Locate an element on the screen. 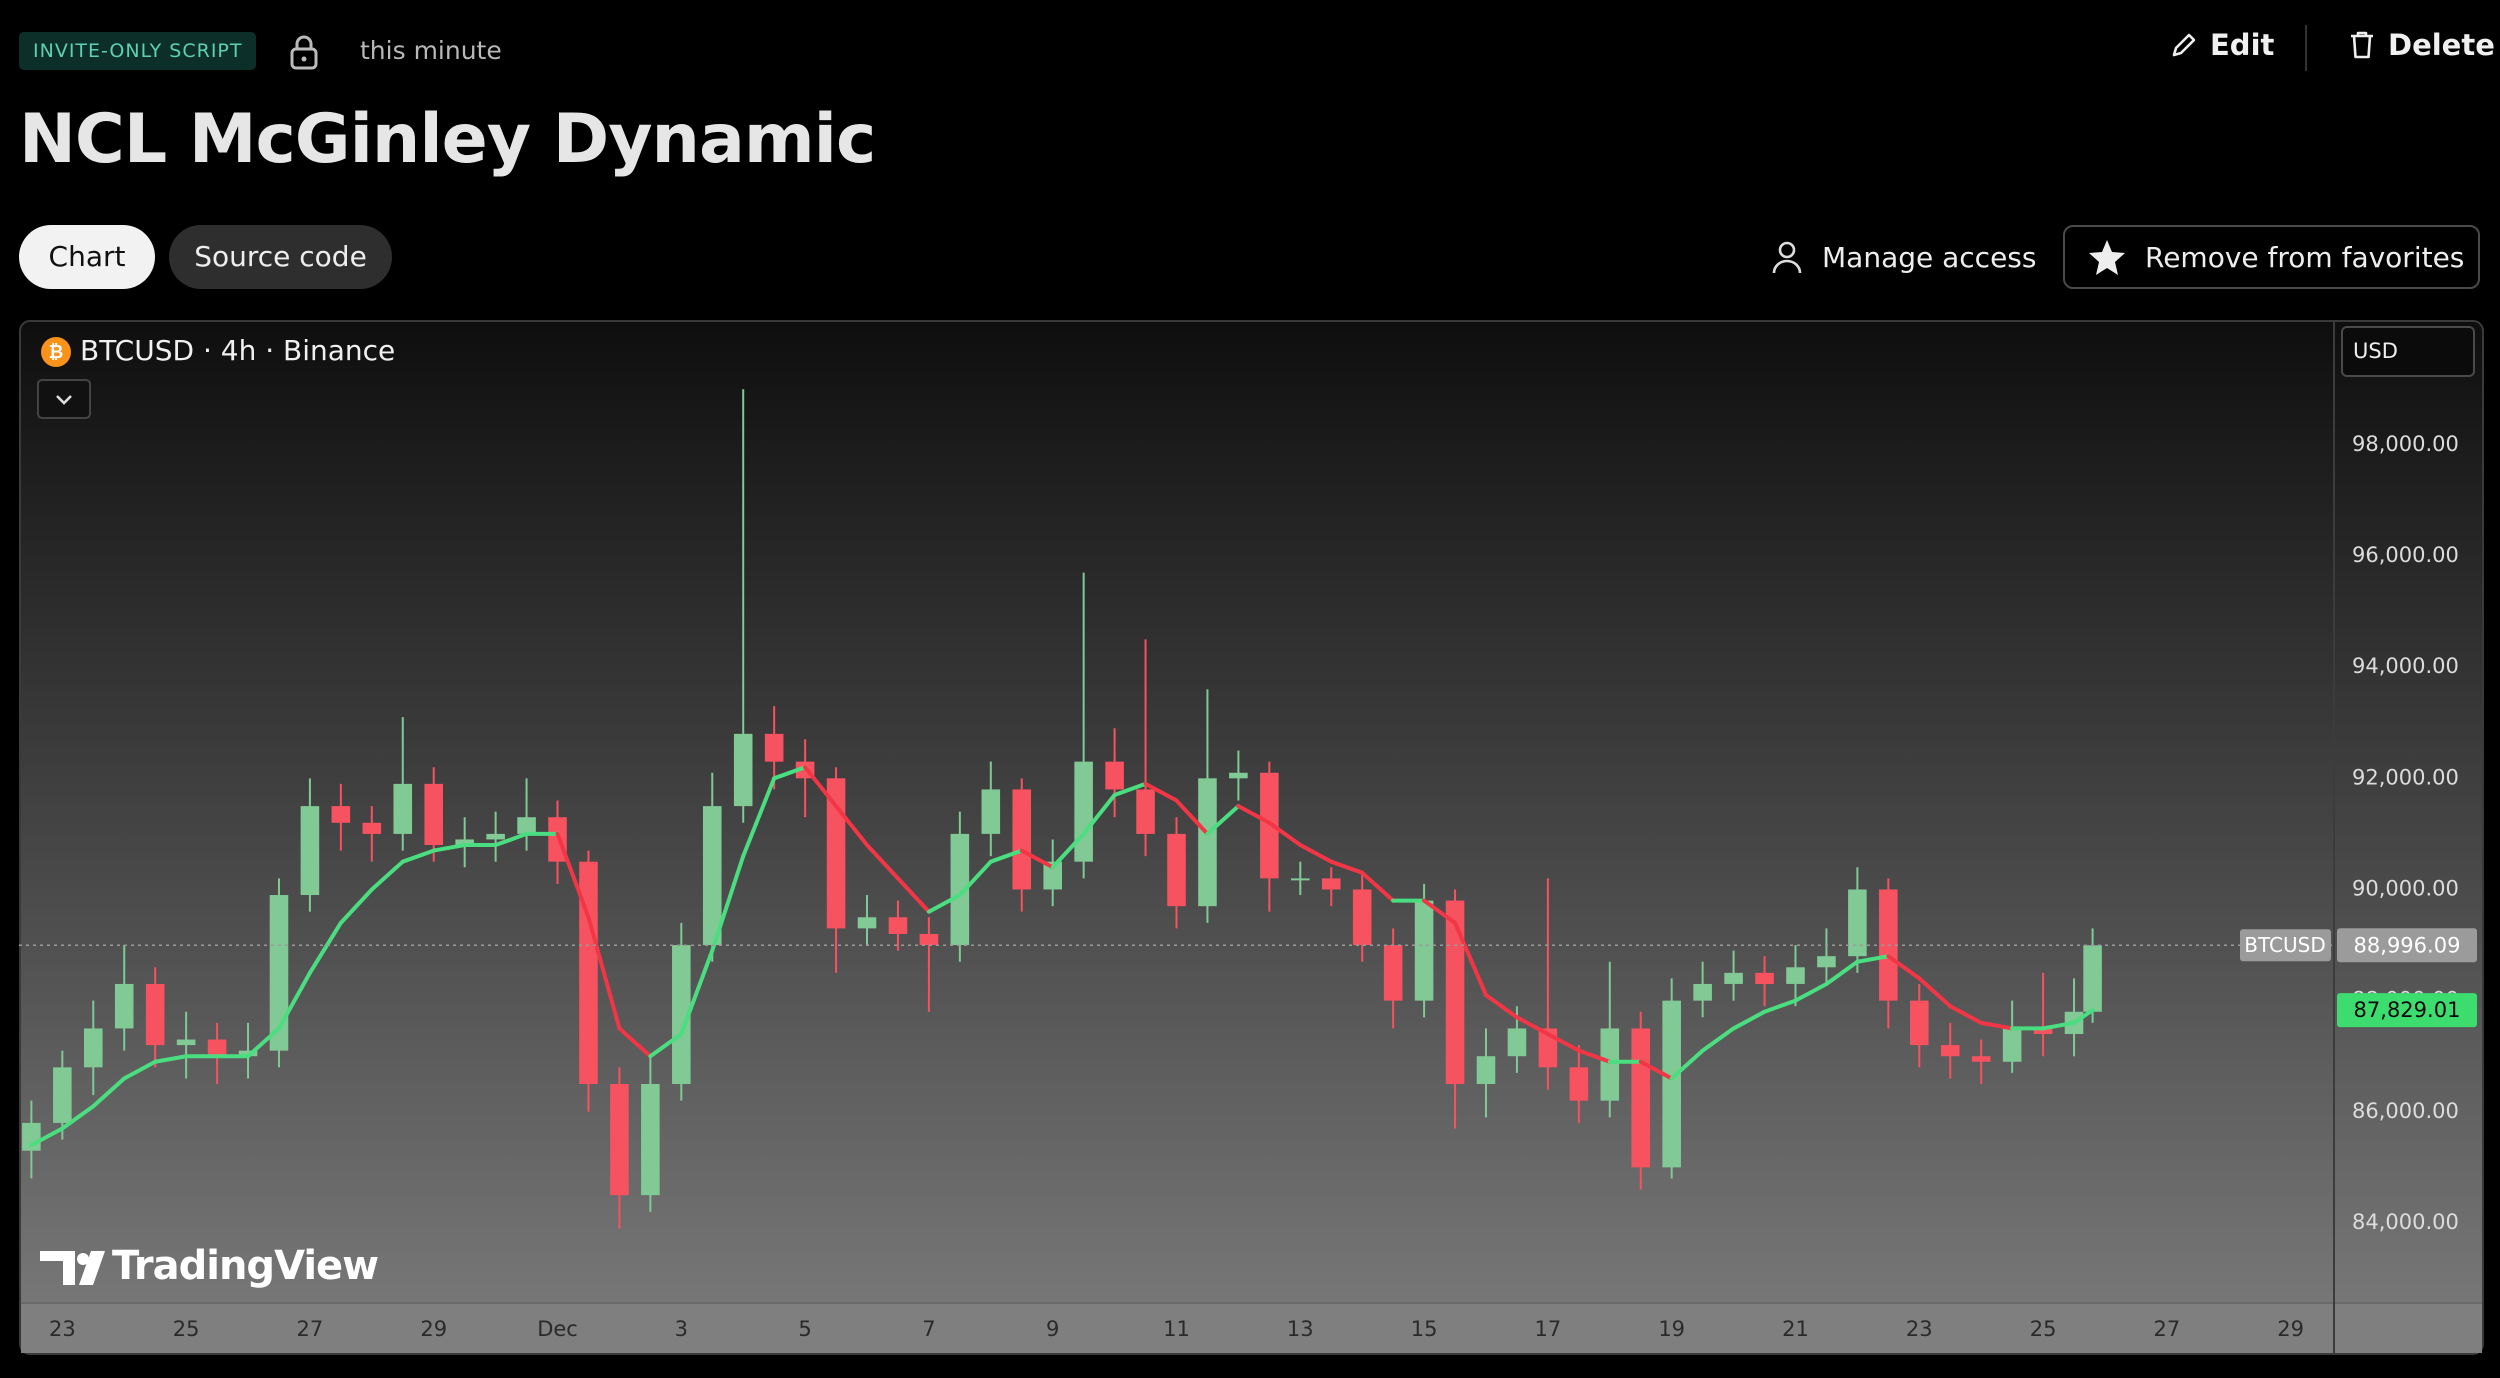  x-tick-label: 7 is located at coordinates (928, 1329).